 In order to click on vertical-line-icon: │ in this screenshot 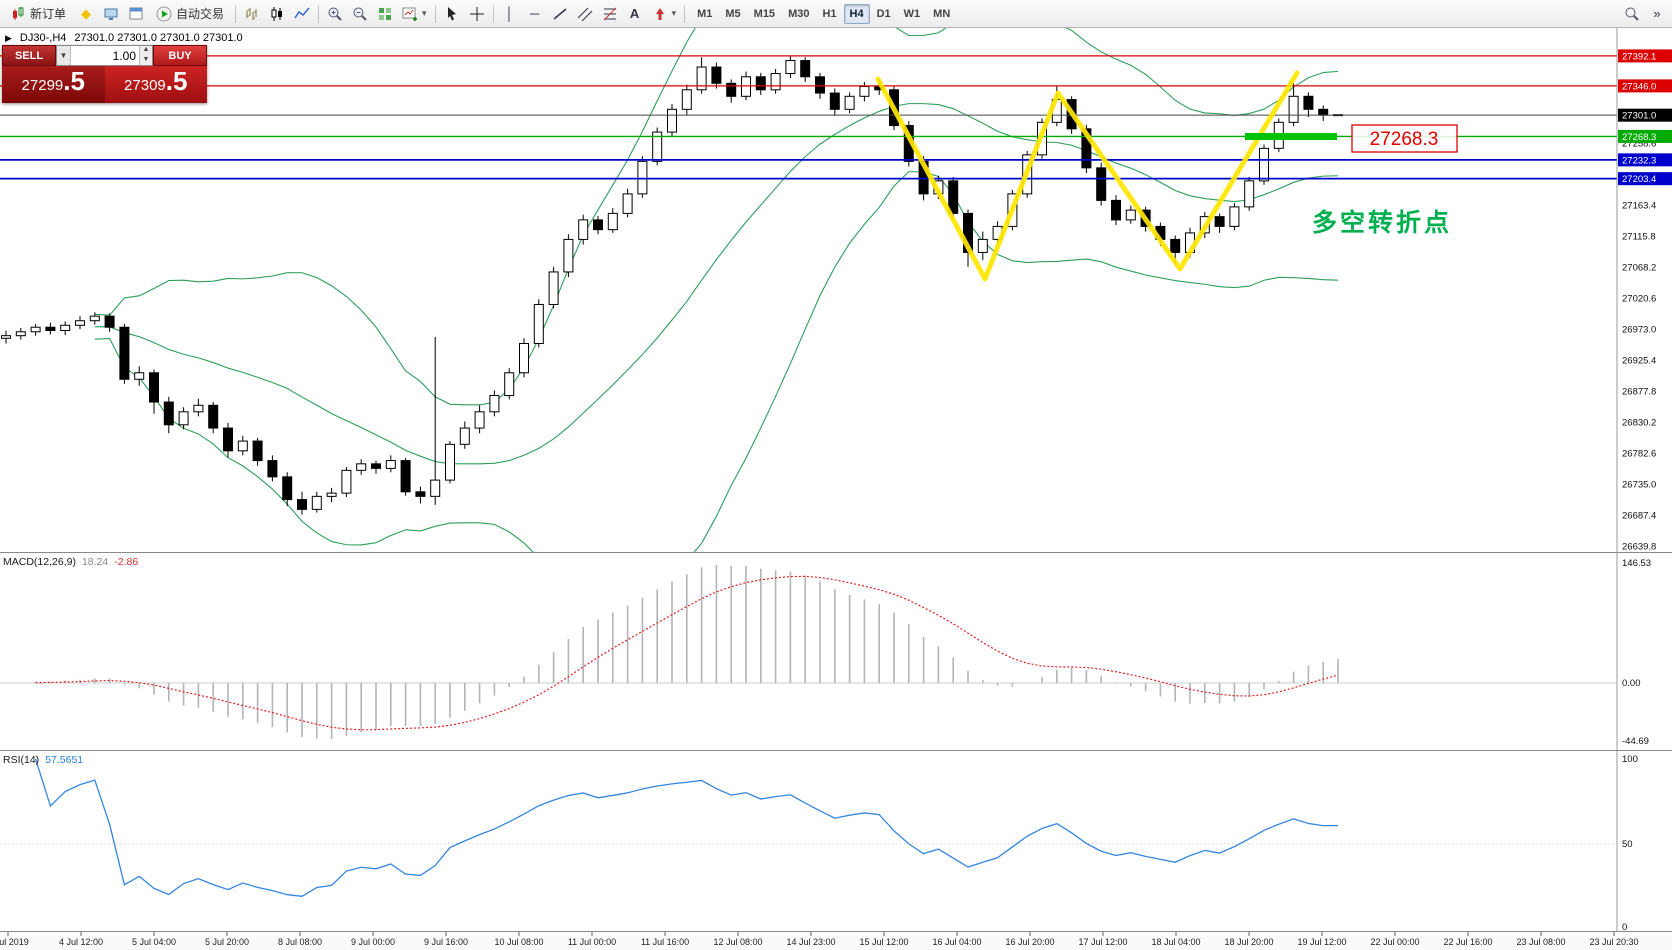, I will do `click(509, 13)`.